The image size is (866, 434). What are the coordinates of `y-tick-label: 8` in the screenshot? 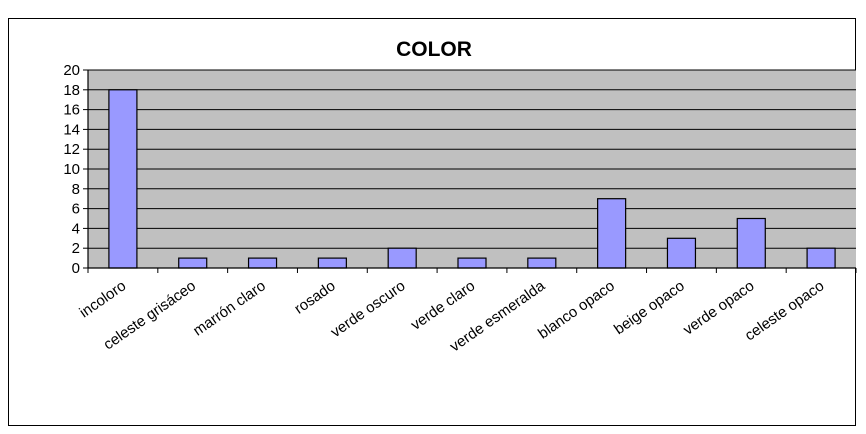 It's located at (76, 189).